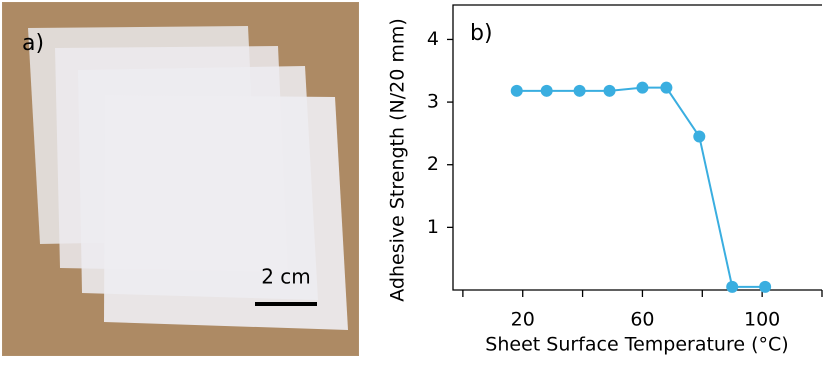 The height and width of the screenshot is (367, 827). I want to click on x-tick-label: 20, so click(523, 320).